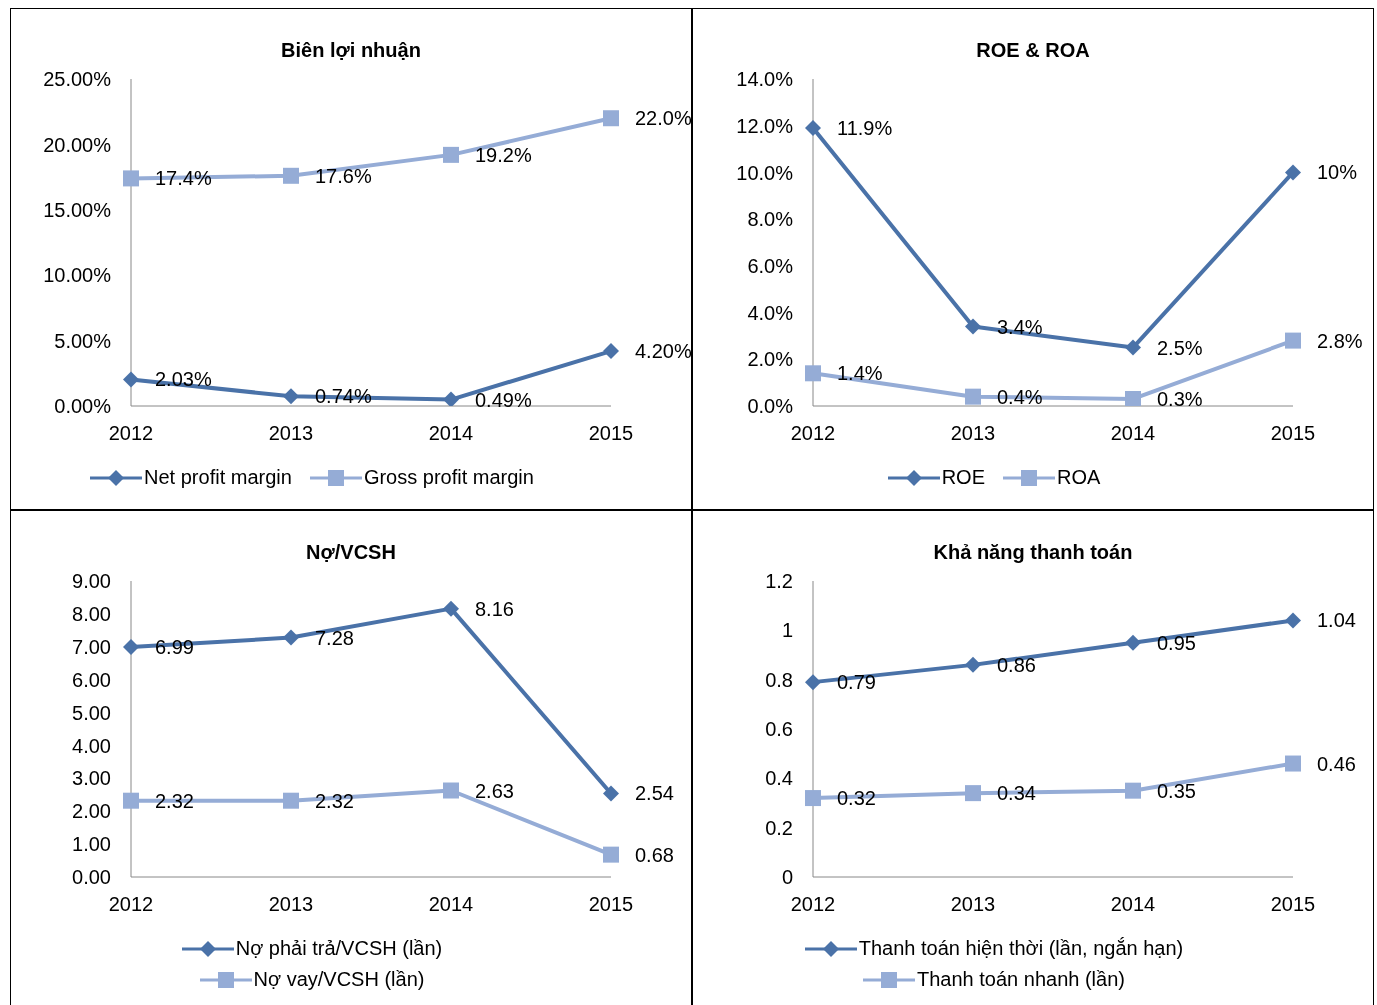 The width and height of the screenshot is (1377, 1005). What do you see at coordinates (91, 745) in the screenshot?
I see `y-tick-label: 4.00` at bounding box center [91, 745].